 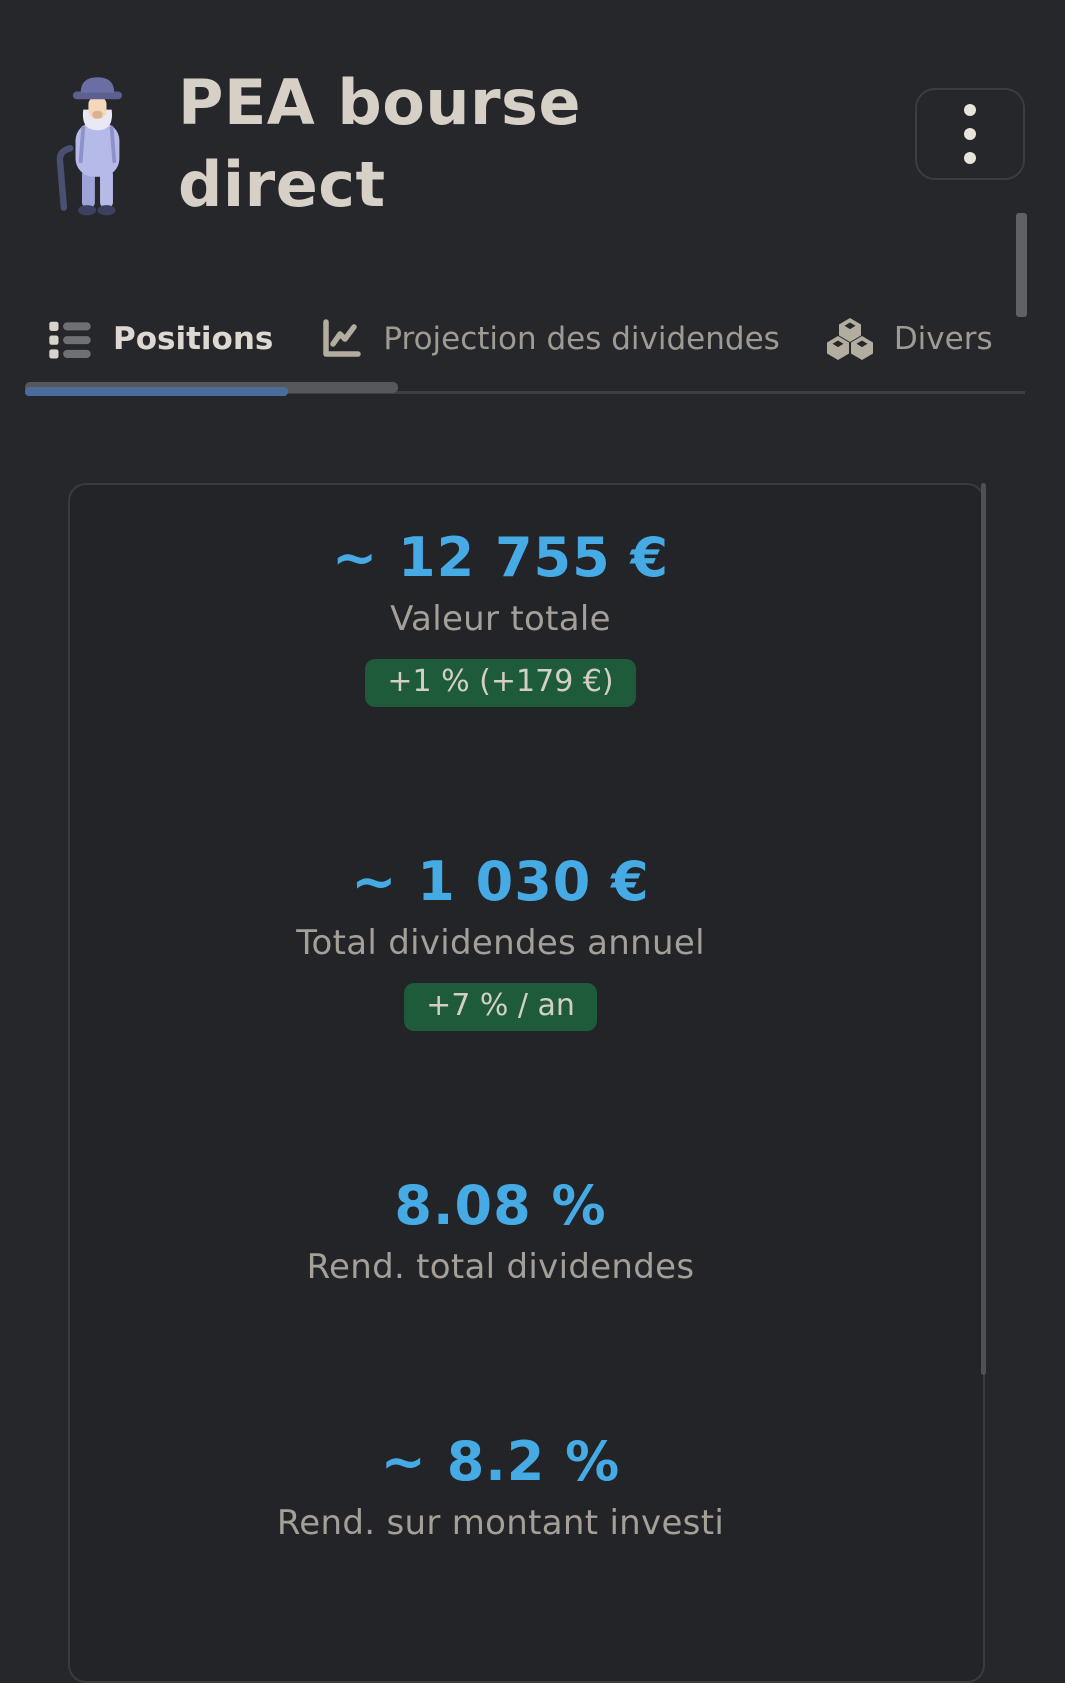 What do you see at coordinates (525, 392) in the screenshot?
I see `tab-track-line` at bounding box center [525, 392].